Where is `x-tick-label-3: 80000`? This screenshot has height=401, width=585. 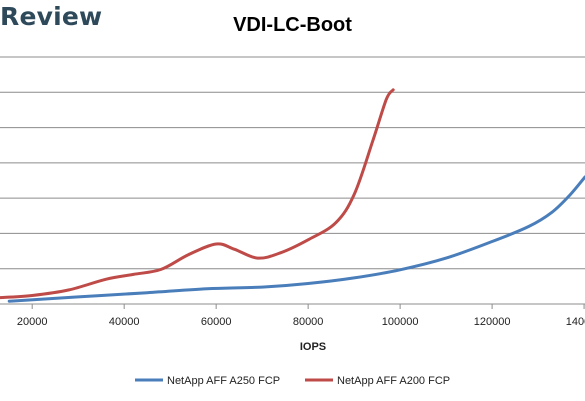 x-tick-label-3: 80000 is located at coordinates (308, 322).